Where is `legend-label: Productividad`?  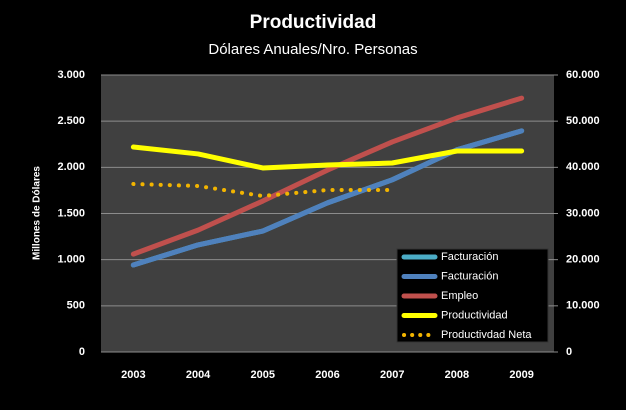 legend-label: Productividad is located at coordinates (474, 315).